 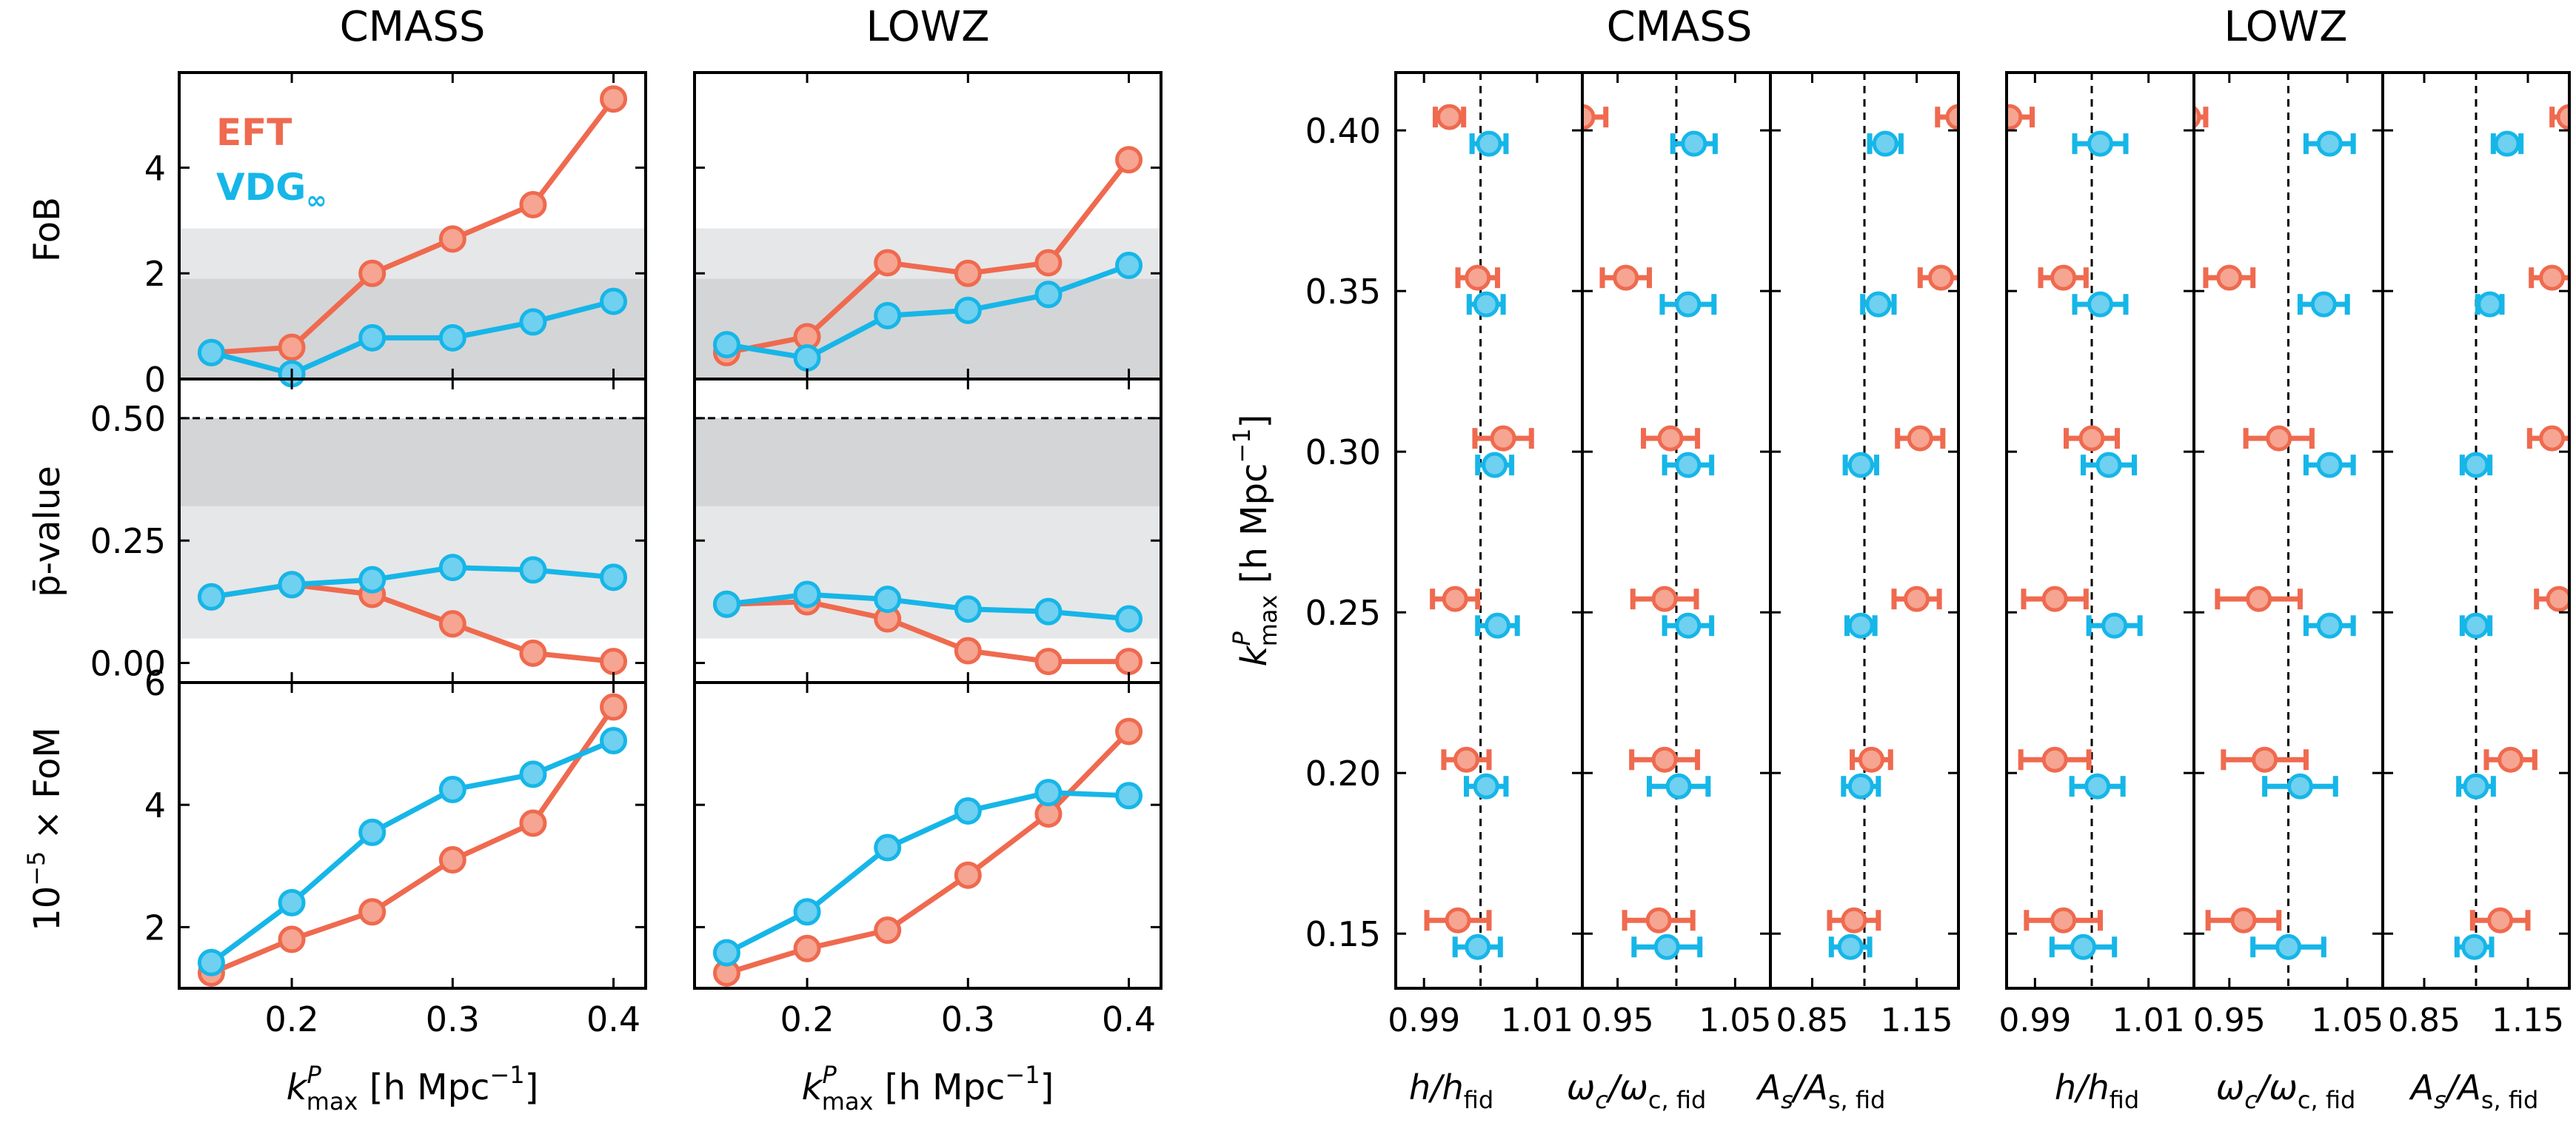 What do you see at coordinates (128, 419) in the screenshot?
I see `y-tick-label: 0.50` at bounding box center [128, 419].